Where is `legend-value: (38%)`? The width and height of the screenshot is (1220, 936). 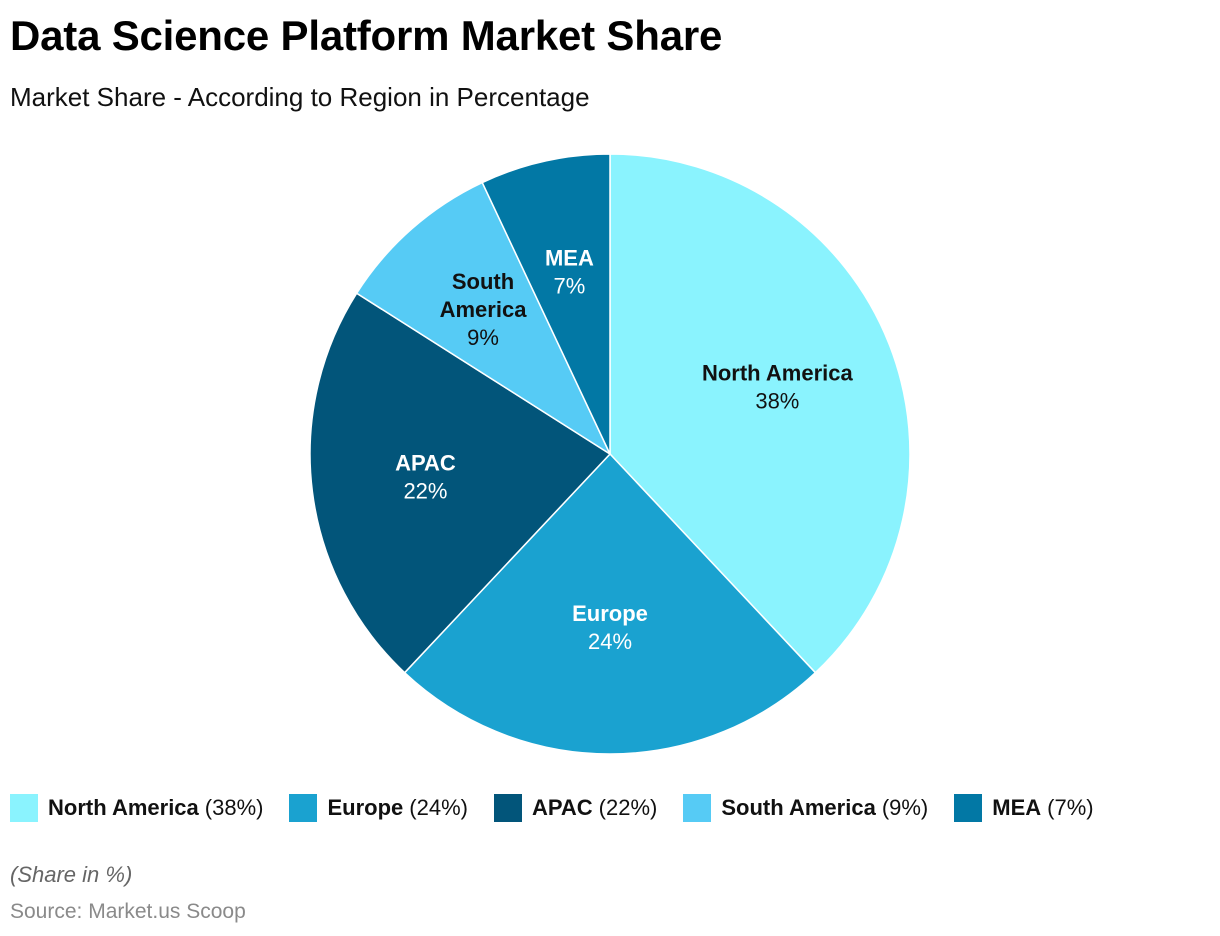 legend-value: (38%) is located at coordinates (234, 807).